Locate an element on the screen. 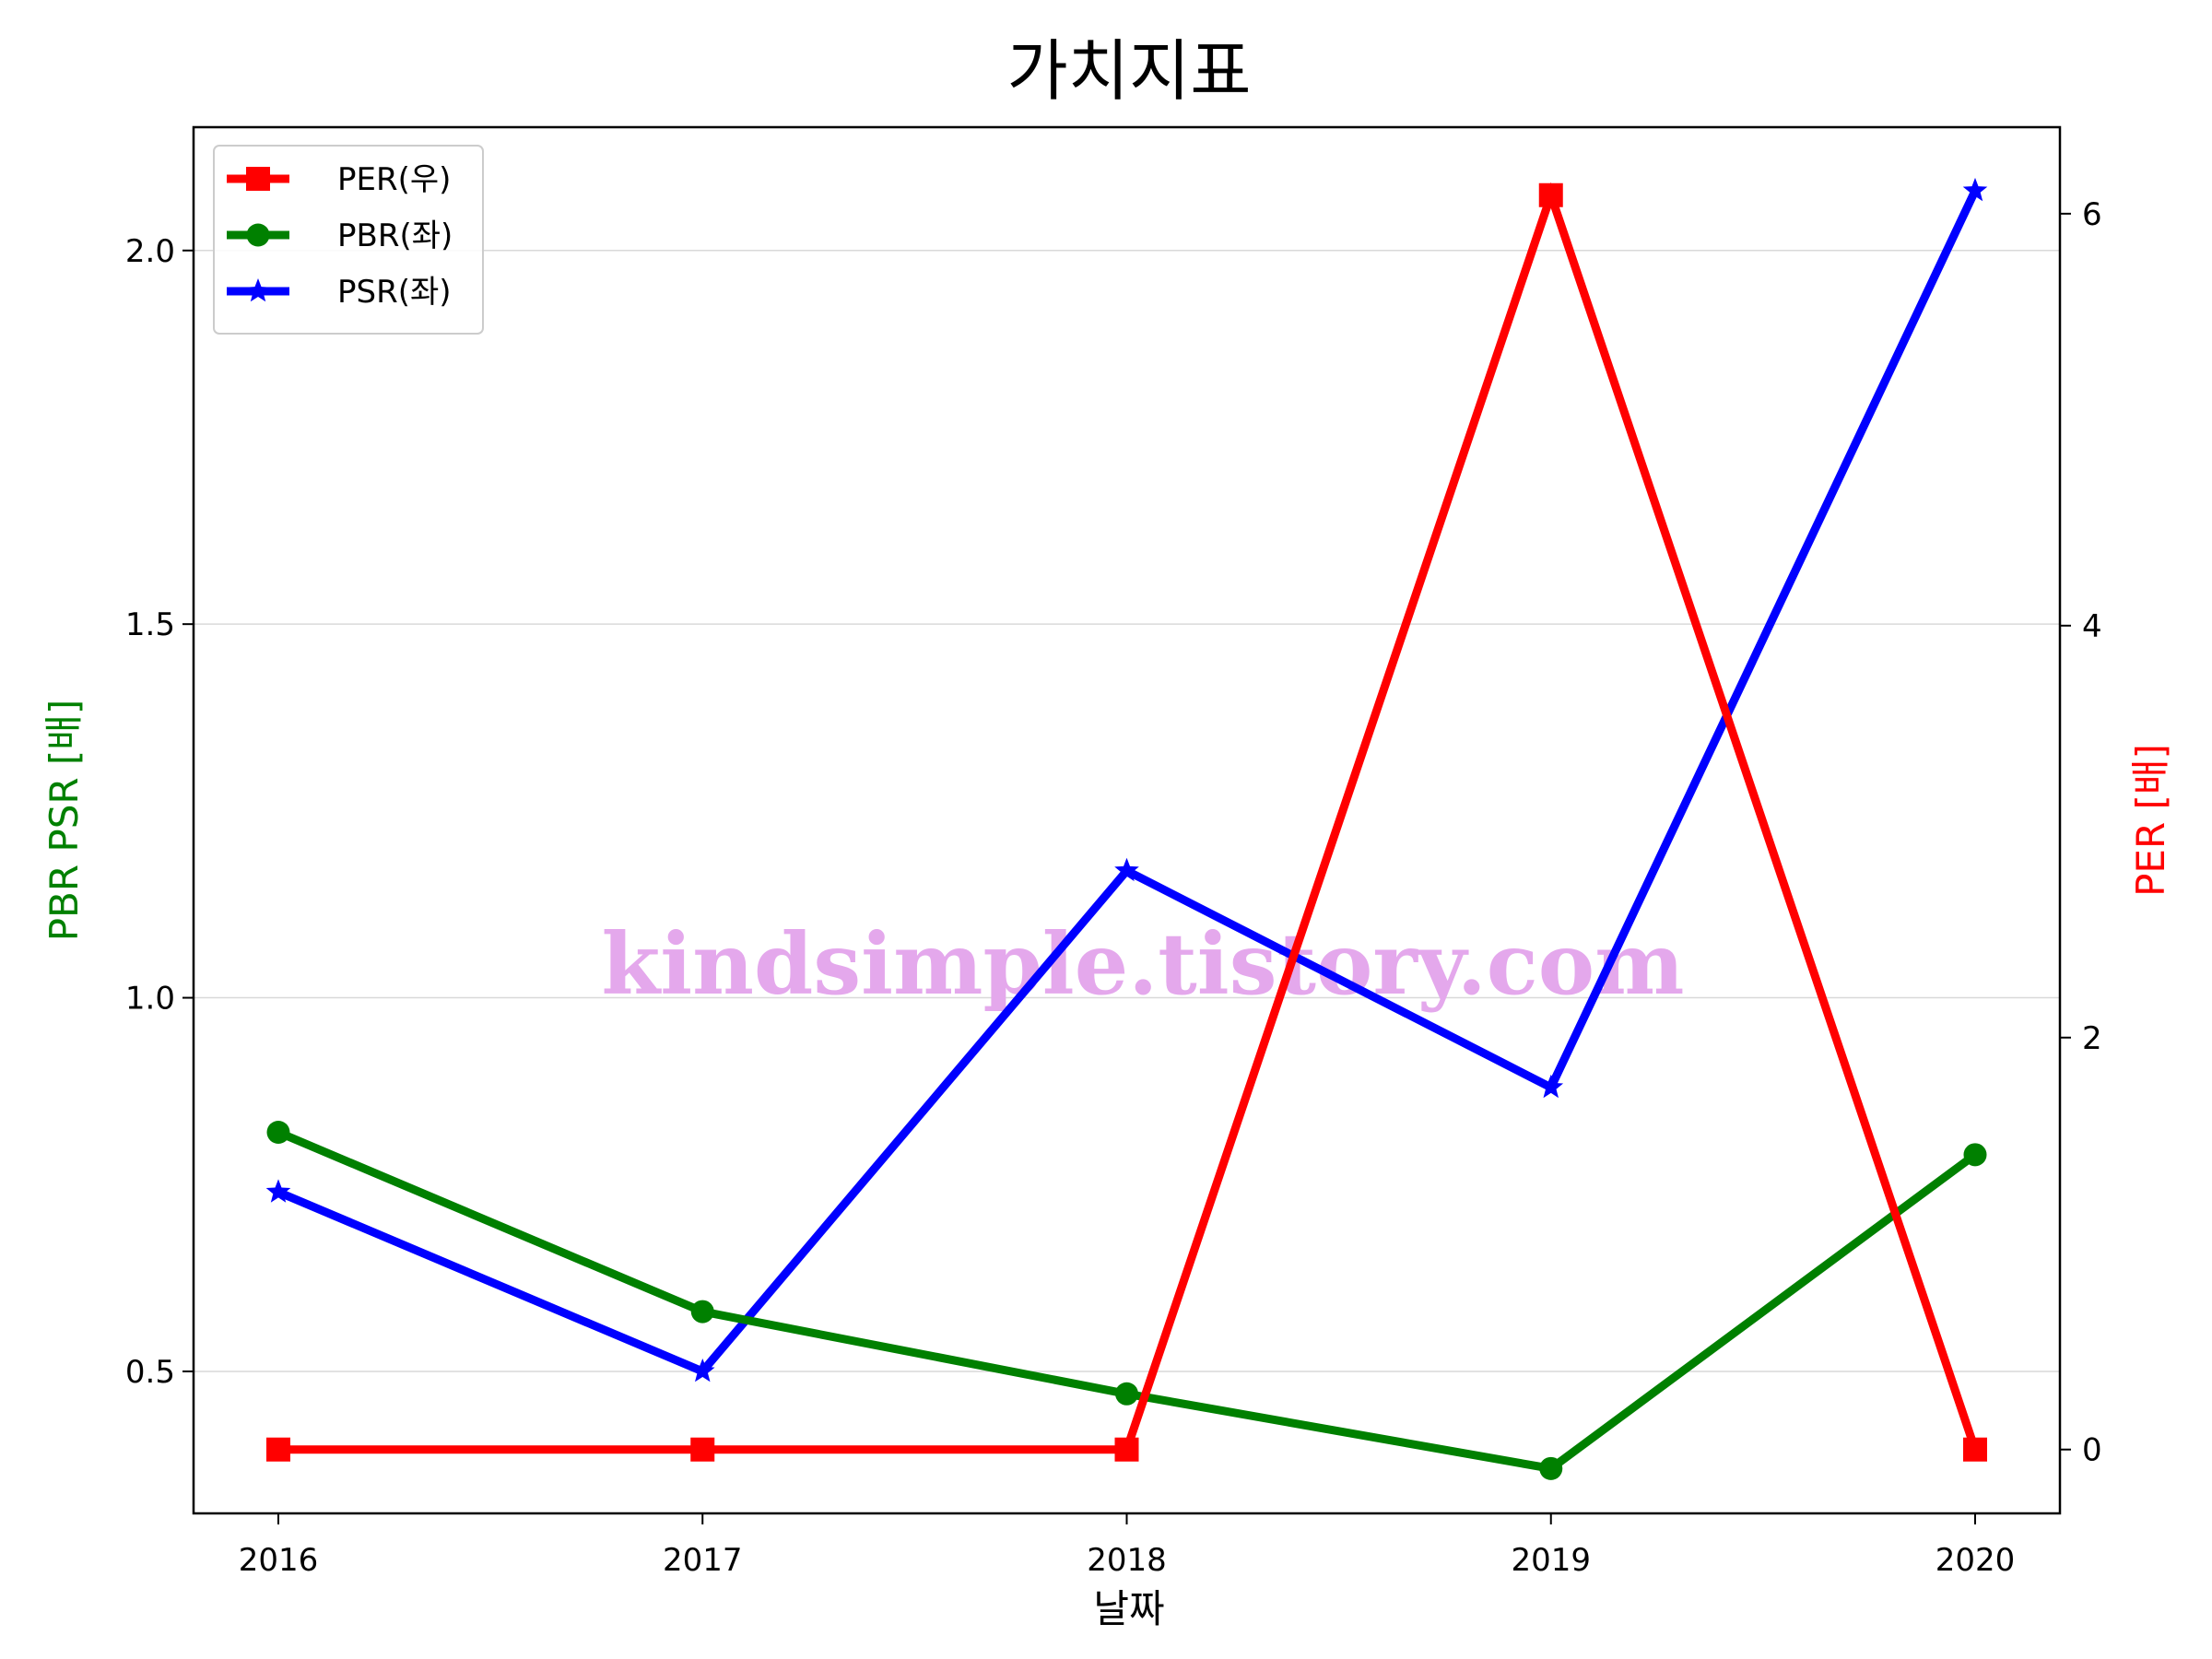  legend-box is located at coordinates (348, 240).